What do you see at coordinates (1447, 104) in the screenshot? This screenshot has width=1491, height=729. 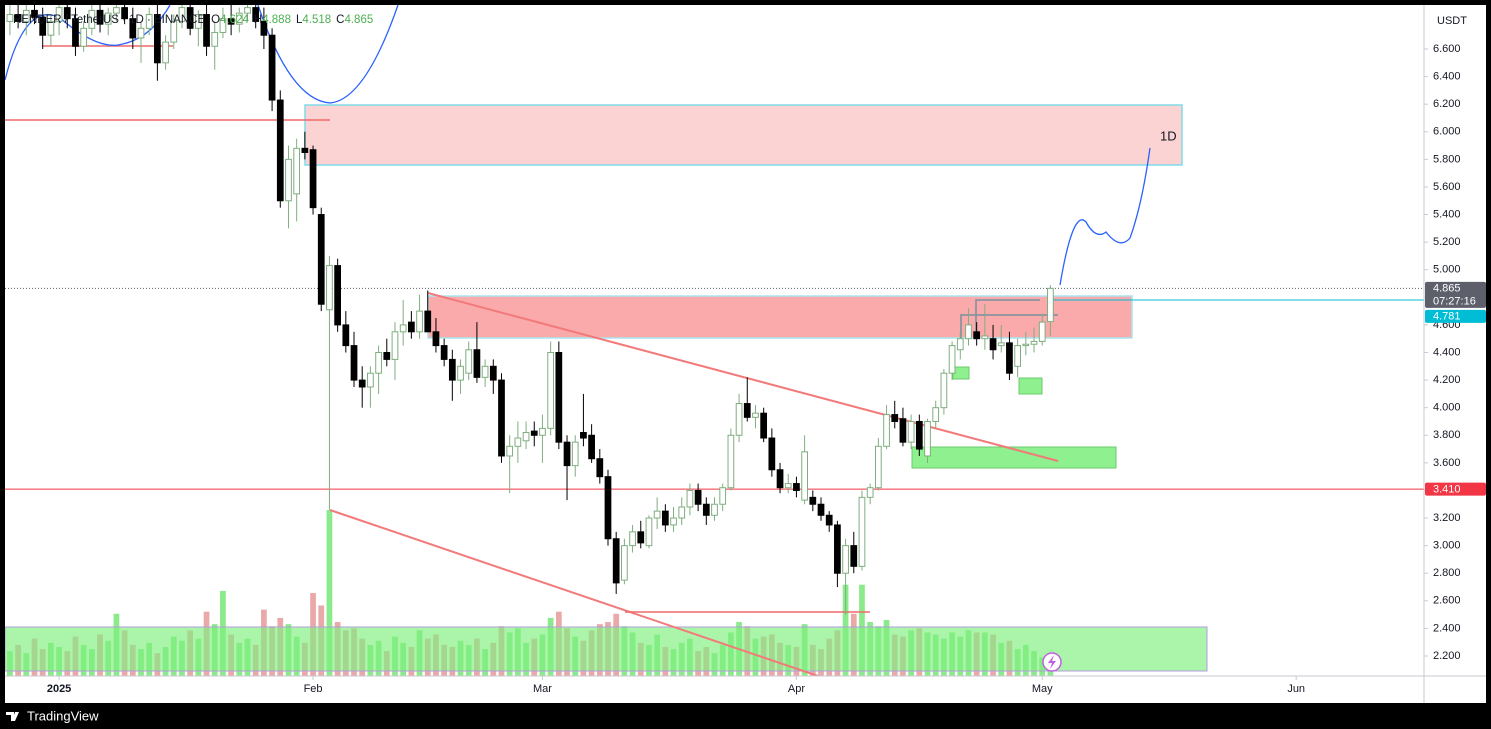 I see `y-tick-label: 6.200` at bounding box center [1447, 104].